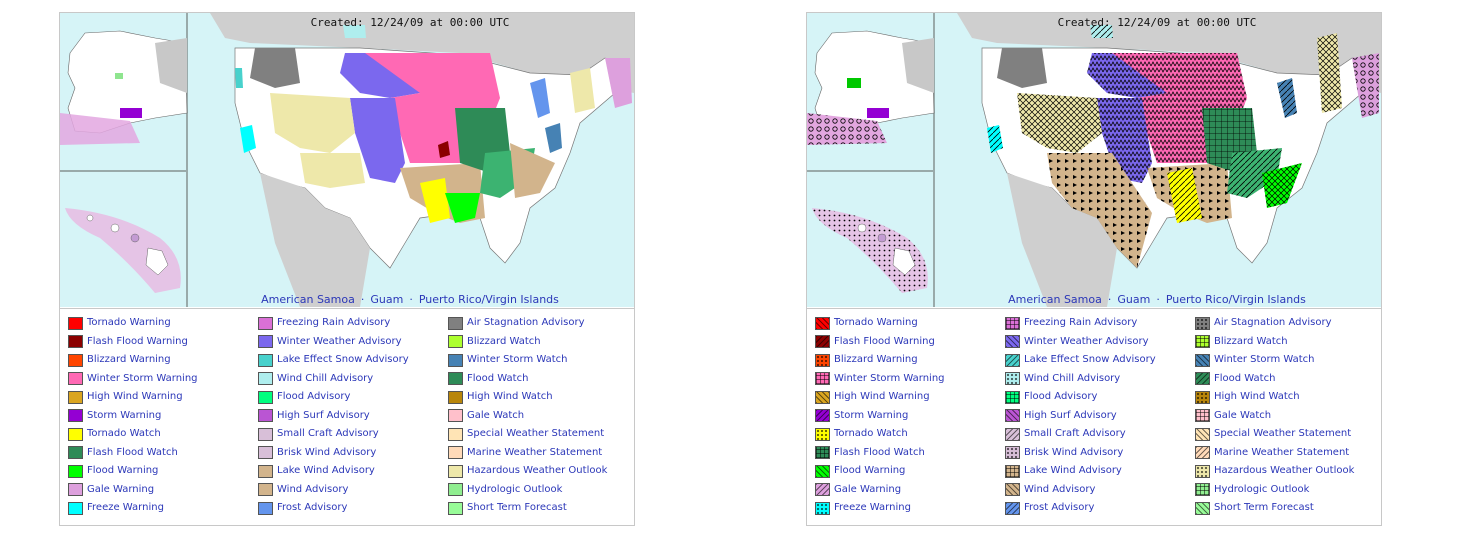 This screenshot has height=534, width=1457. Describe the element at coordinates (870, 470) in the screenshot. I see `legend-label: Flood Warning` at that location.